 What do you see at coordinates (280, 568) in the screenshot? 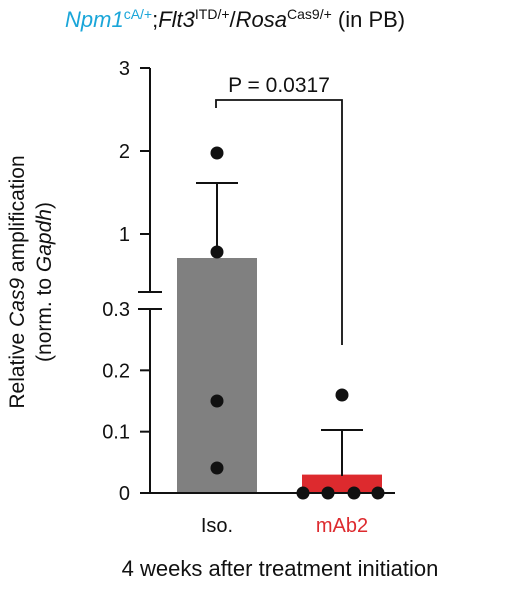
I see `x-axis-label: 4 weeks after treatment initiation` at bounding box center [280, 568].